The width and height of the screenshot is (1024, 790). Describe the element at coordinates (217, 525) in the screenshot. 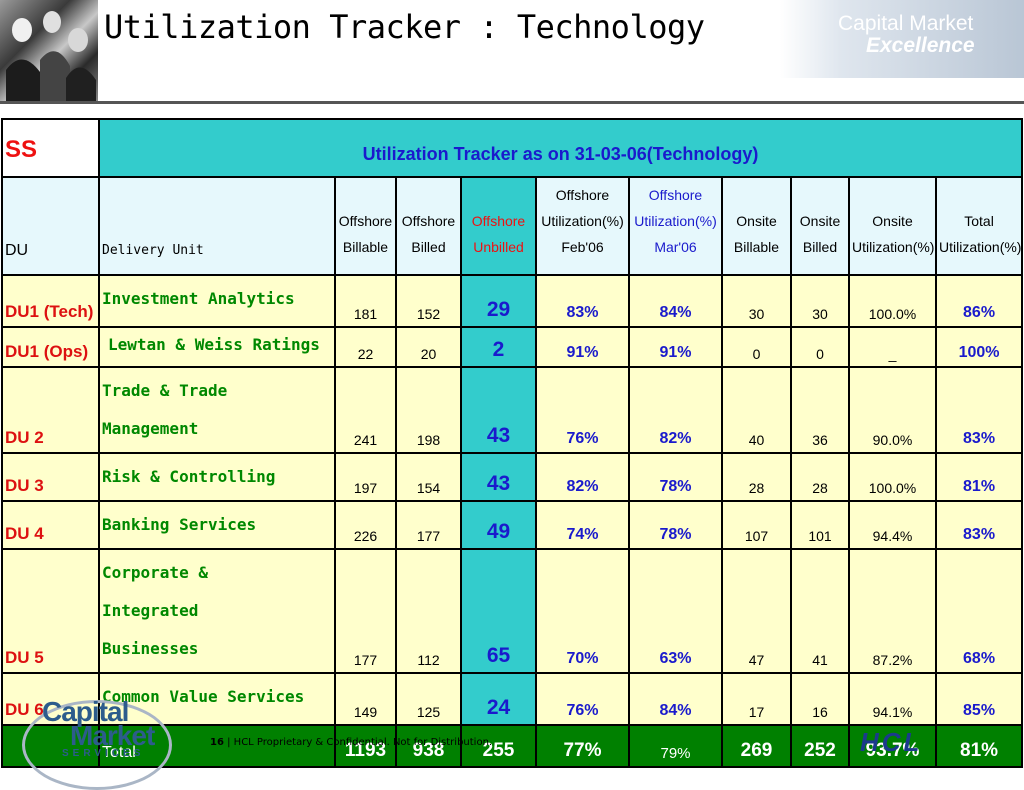

I see `delivery-unit-cell: Banking Services` at that location.